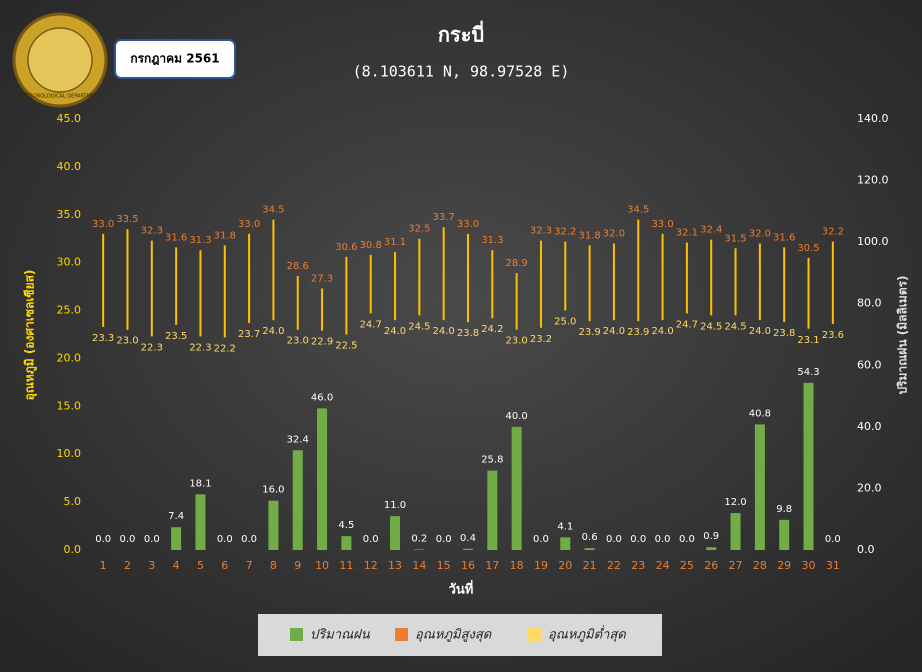 This screenshot has height=672, width=922. What do you see at coordinates (127, 565) in the screenshot?
I see `x-tick-label: 2` at bounding box center [127, 565].